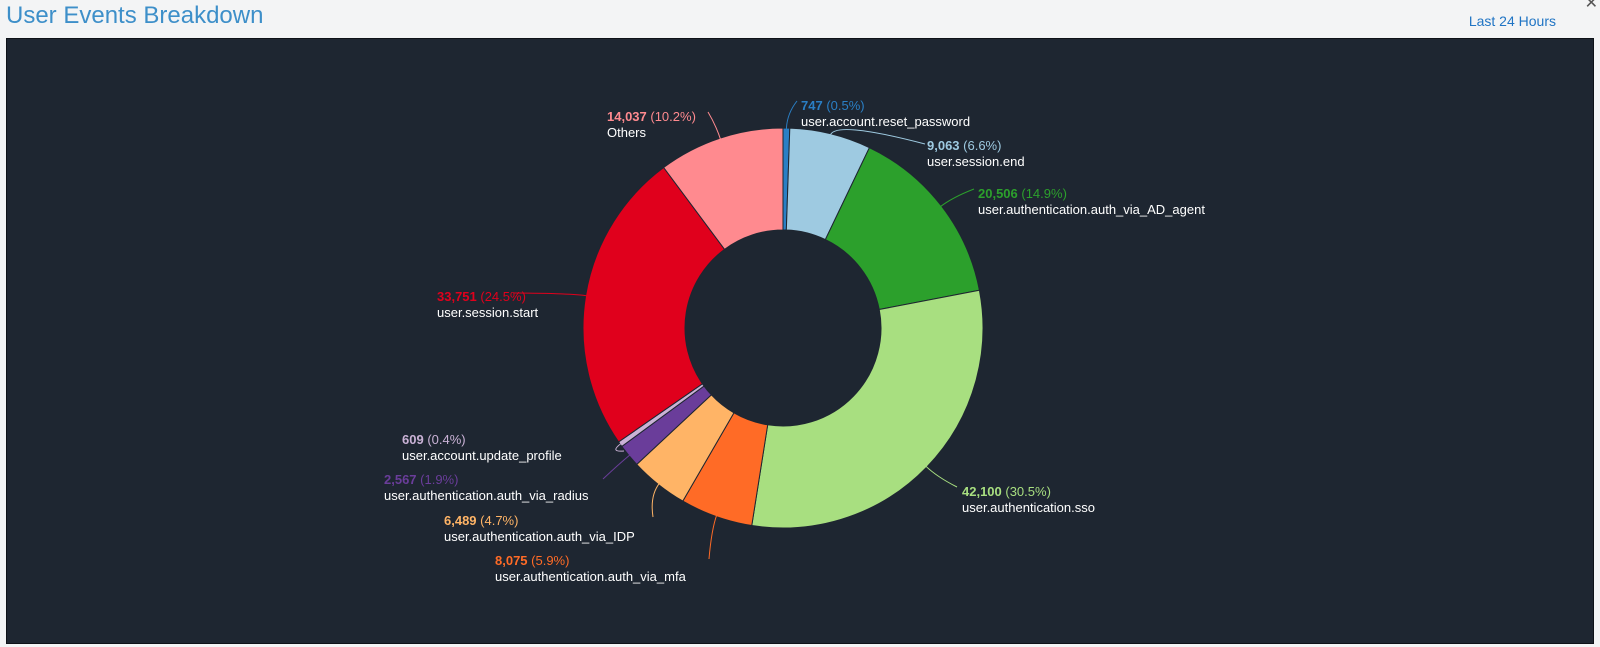 The width and height of the screenshot is (1600, 647). What do you see at coordinates (591, 576) in the screenshot?
I see `data-label-name-user-authentication-auth-via-mfa: user.authentication.auth_via_mfa` at bounding box center [591, 576].